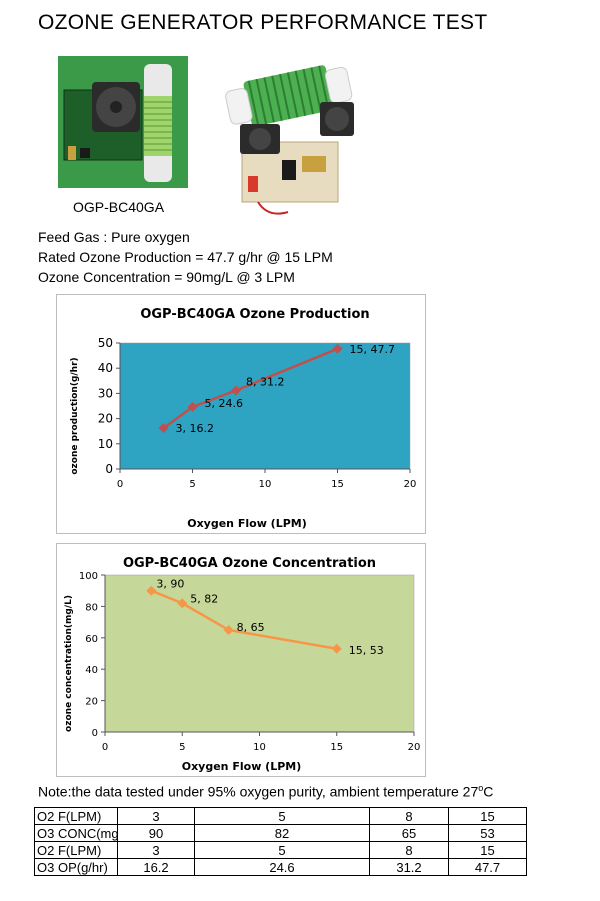  I want to click on plot-area, so click(265, 406).